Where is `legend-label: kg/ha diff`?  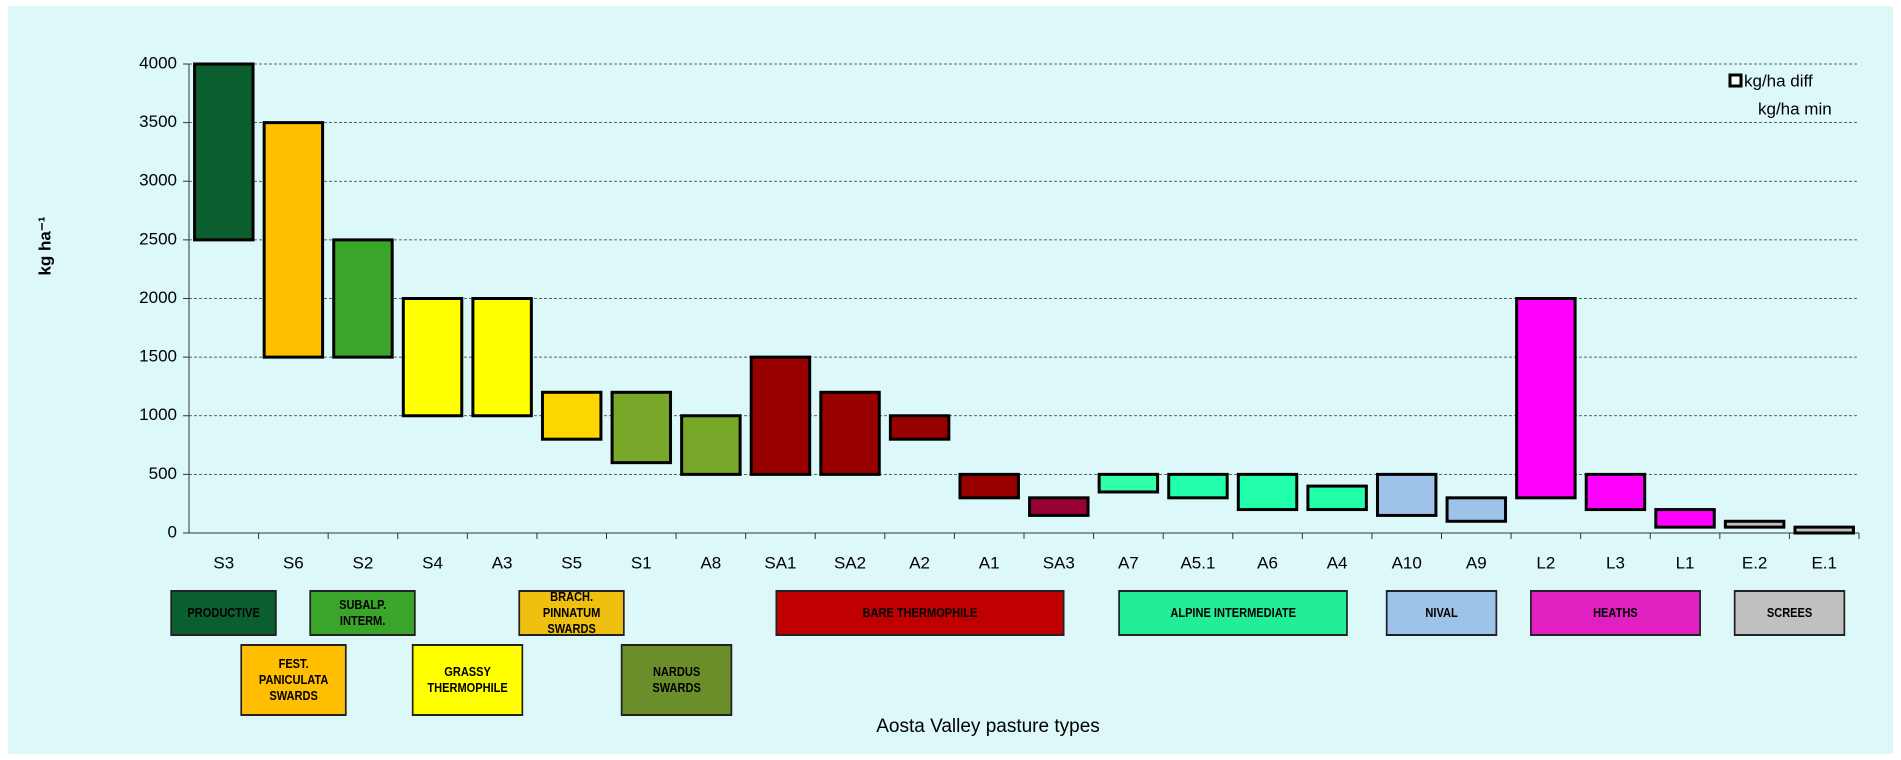
legend-label: kg/ha diff is located at coordinates (1778, 80).